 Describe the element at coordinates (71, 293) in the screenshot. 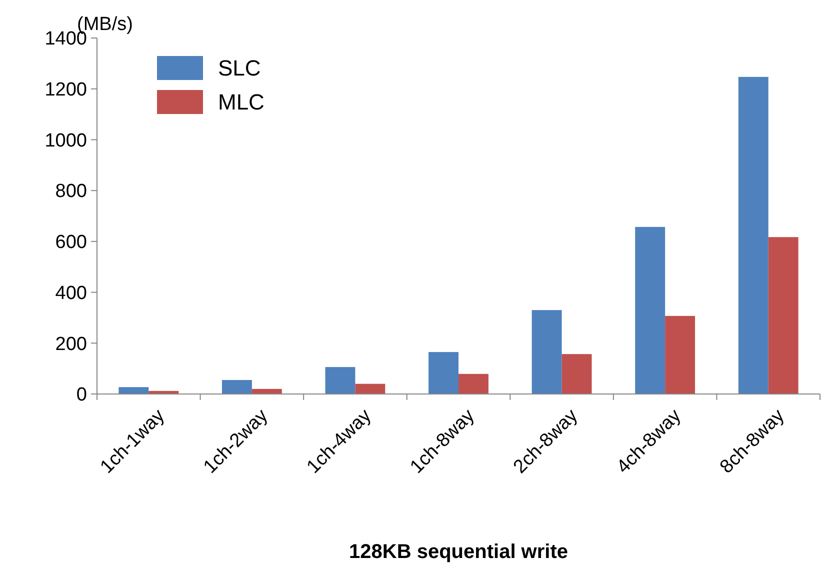

I see `y-tick-label: 400` at that location.